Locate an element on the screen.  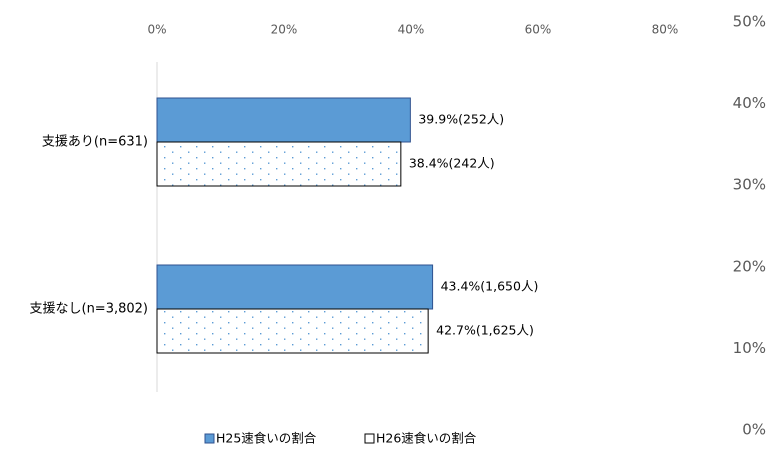
legend-label: H26速食いの割合 is located at coordinates (426, 438).